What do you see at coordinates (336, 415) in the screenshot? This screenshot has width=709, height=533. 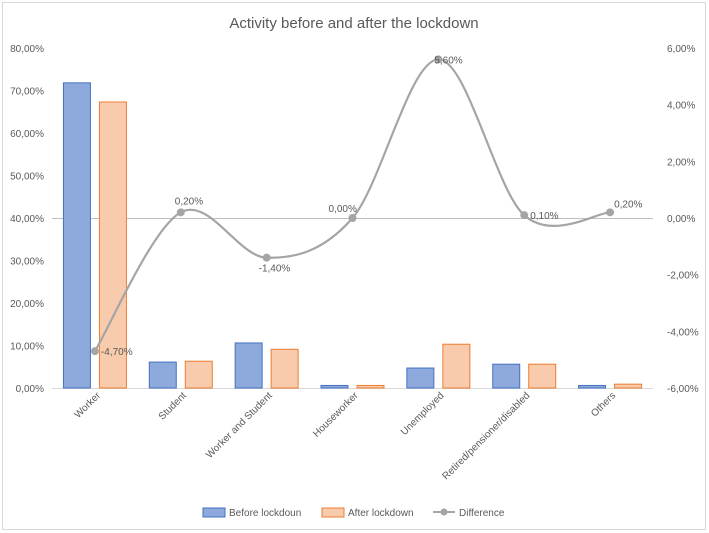 I see `x-tick-label: Houseworker` at bounding box center [336, 415].